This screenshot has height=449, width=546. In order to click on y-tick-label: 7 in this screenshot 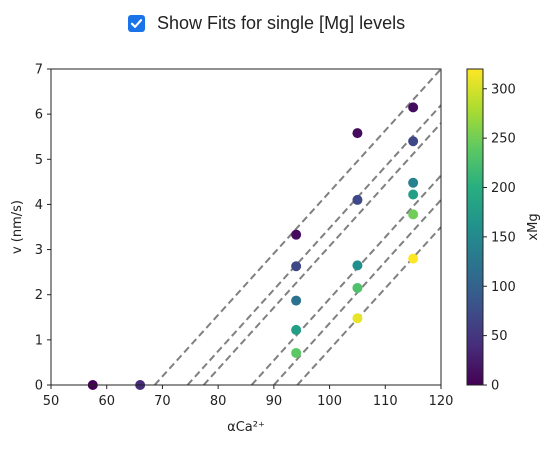, I will do `click(39, 70)`.